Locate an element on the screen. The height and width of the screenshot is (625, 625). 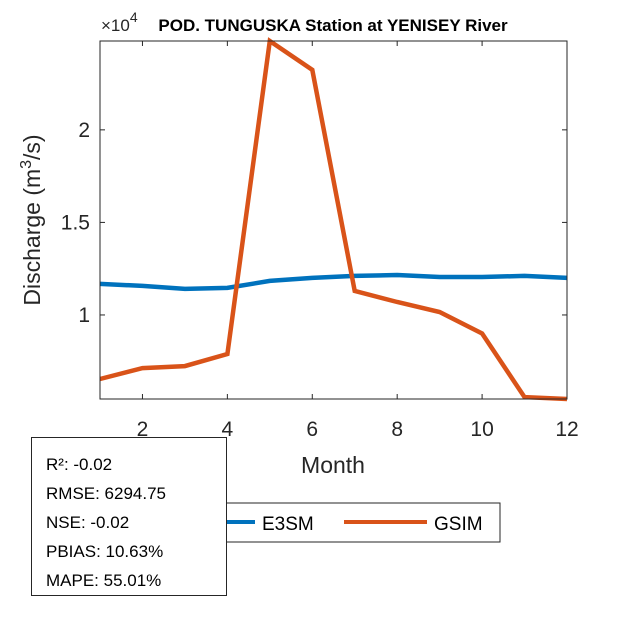
y-tick-label: 1.5 is located at coordinates (75, 222).